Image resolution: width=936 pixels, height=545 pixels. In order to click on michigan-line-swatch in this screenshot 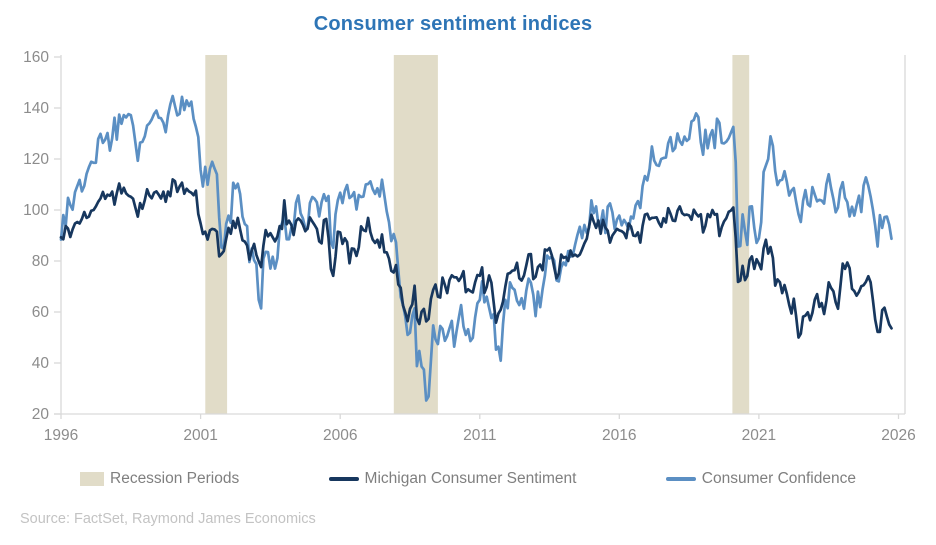, I will do `click(343, 479)`.